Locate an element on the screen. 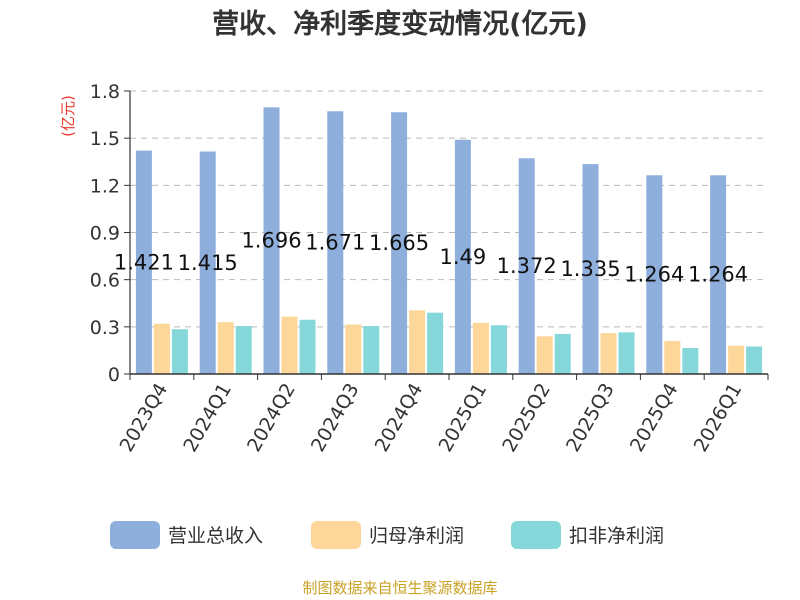  legend-label: 营业总收入 is located at coordinates (215, 536).